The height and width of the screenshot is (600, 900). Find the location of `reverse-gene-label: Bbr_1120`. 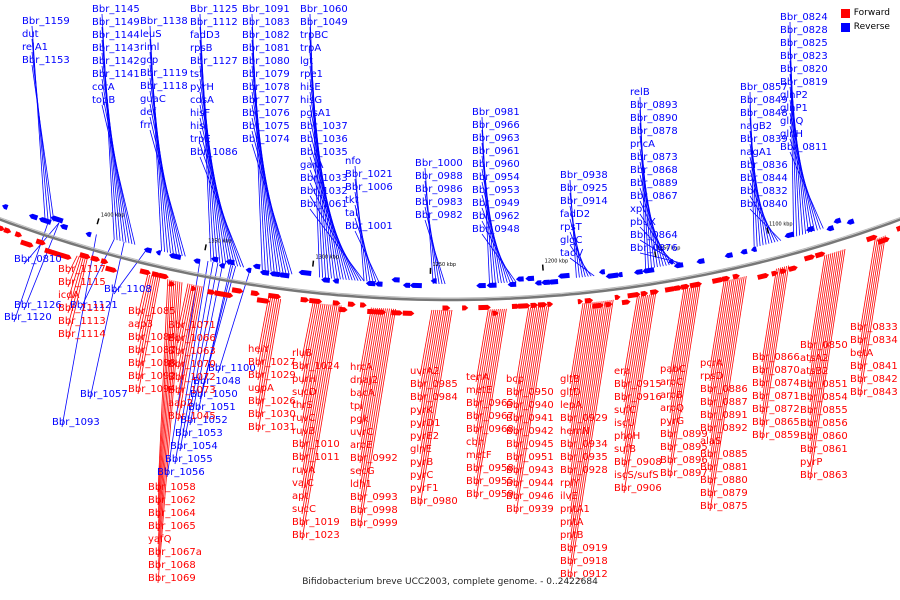

reverse-gene-label: Bbr_1120 is located at coordinates (28, 317).